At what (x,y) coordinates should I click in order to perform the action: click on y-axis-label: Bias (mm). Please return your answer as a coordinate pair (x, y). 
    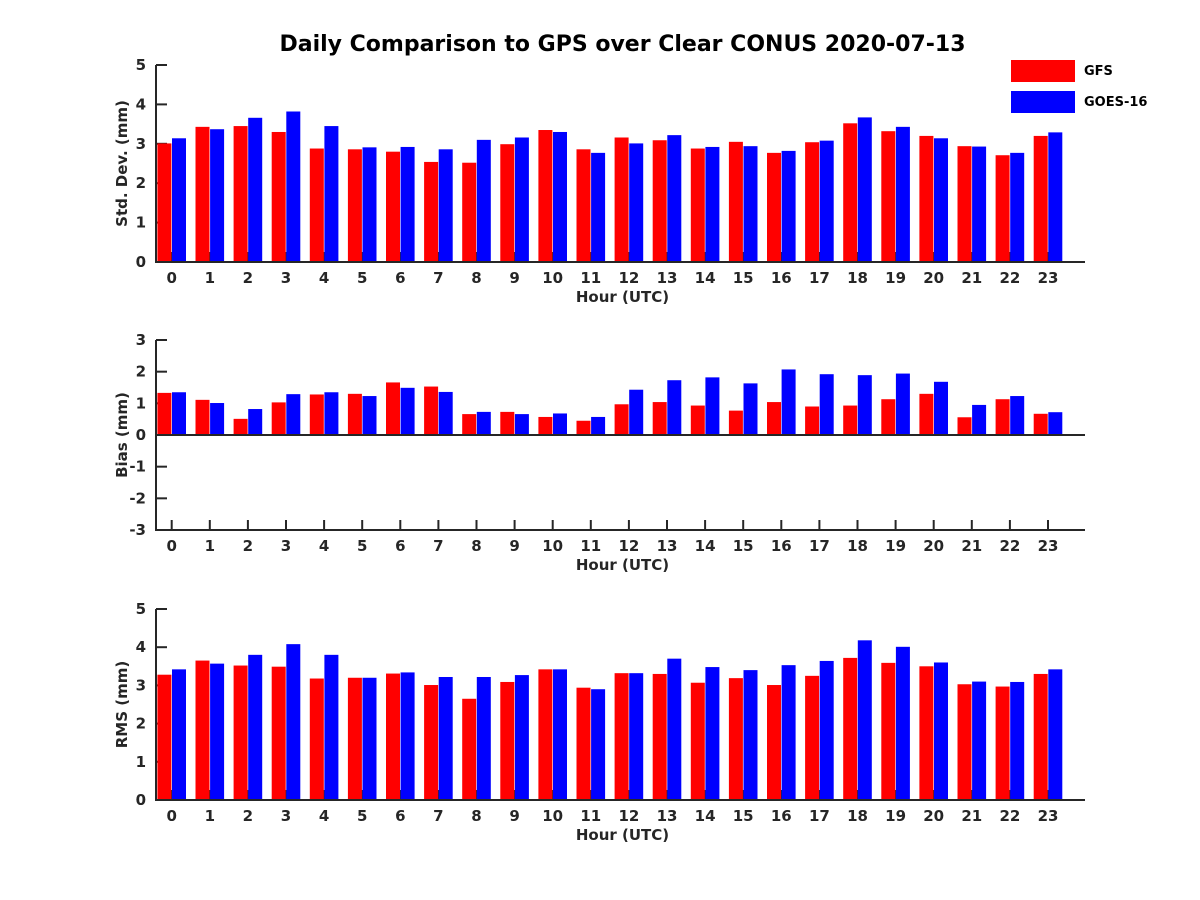
    Looking at the image, I should click on (122, 435).